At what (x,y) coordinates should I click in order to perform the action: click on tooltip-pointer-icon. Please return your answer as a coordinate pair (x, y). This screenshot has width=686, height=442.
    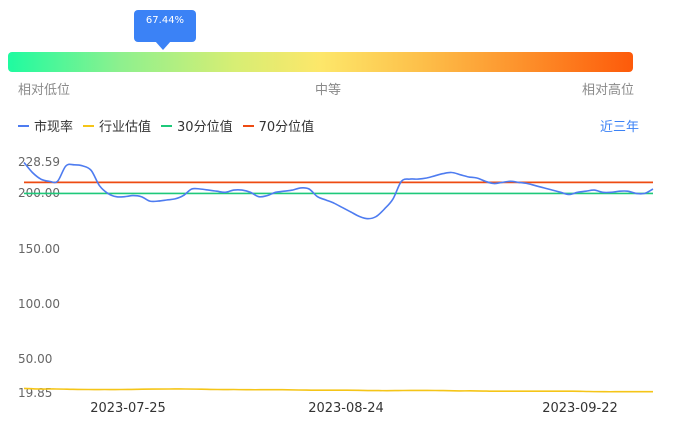
    Looking at the image, I should click on (163, 45).